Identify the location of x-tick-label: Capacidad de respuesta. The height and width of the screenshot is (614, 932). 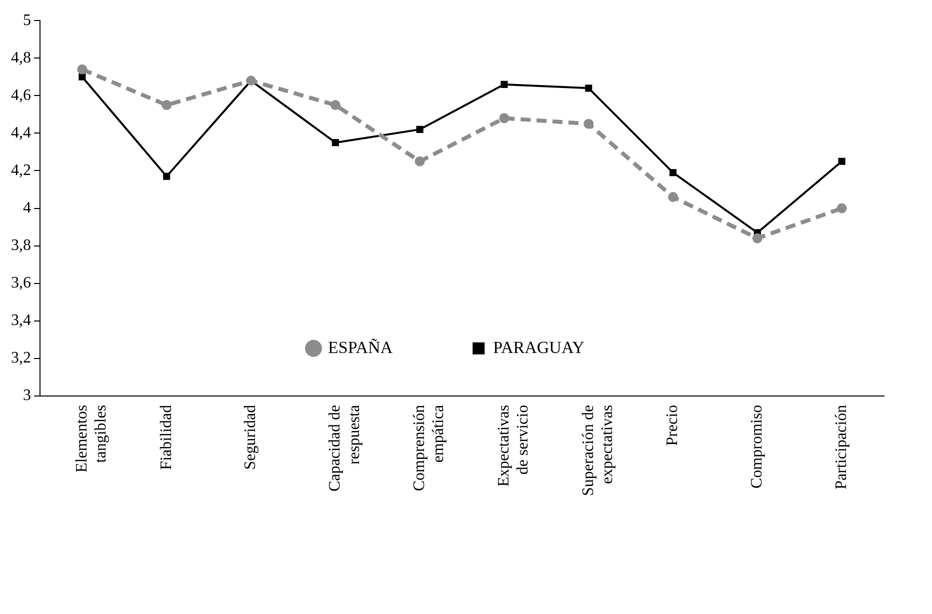
(344, 448).